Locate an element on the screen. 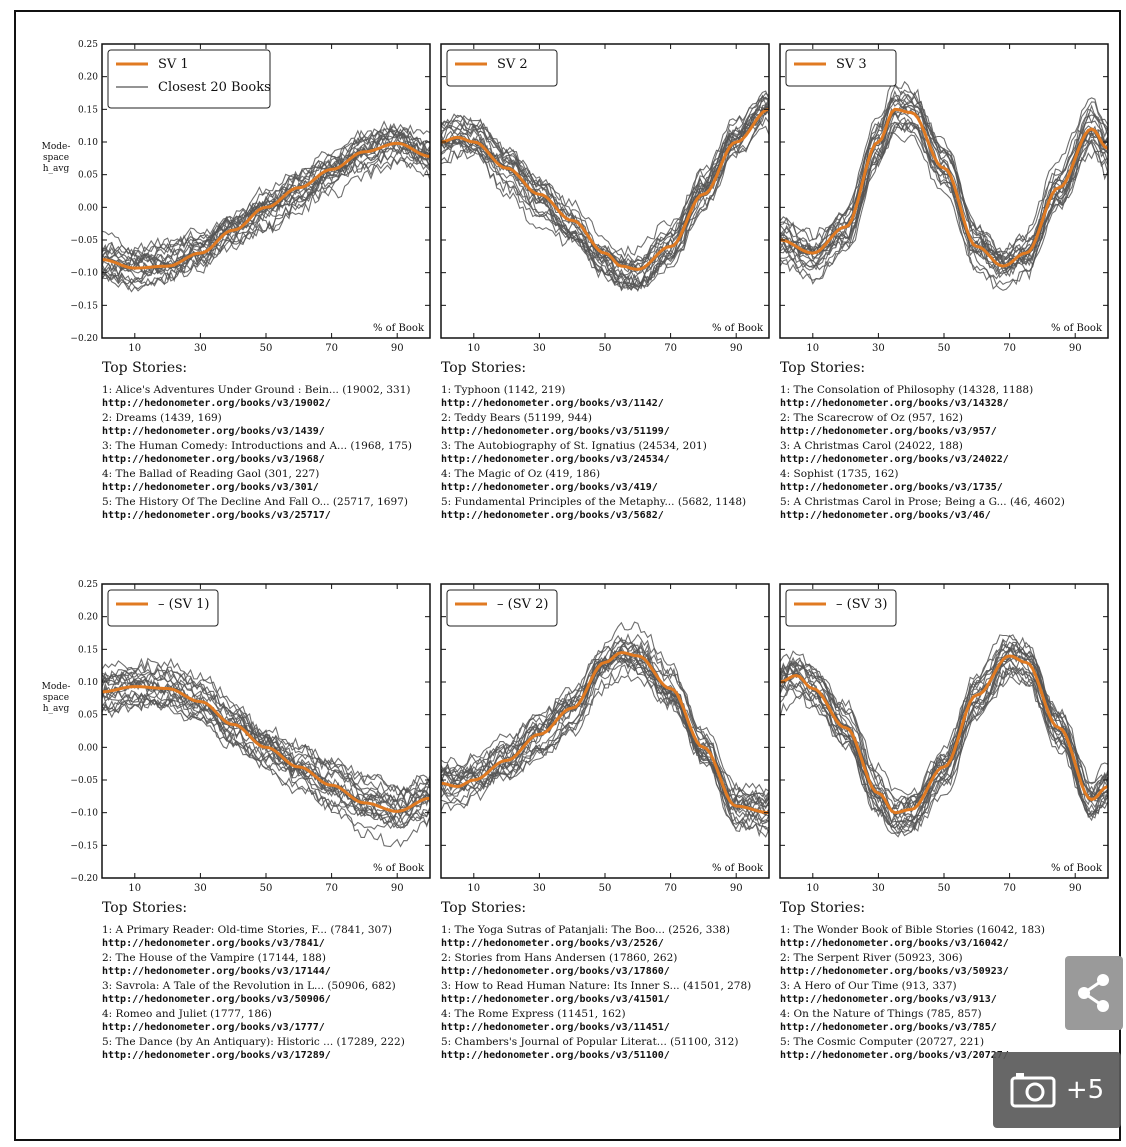  story-link: http://hedonometer.org/books/v3/46/ is located at coordinates (885, 515).